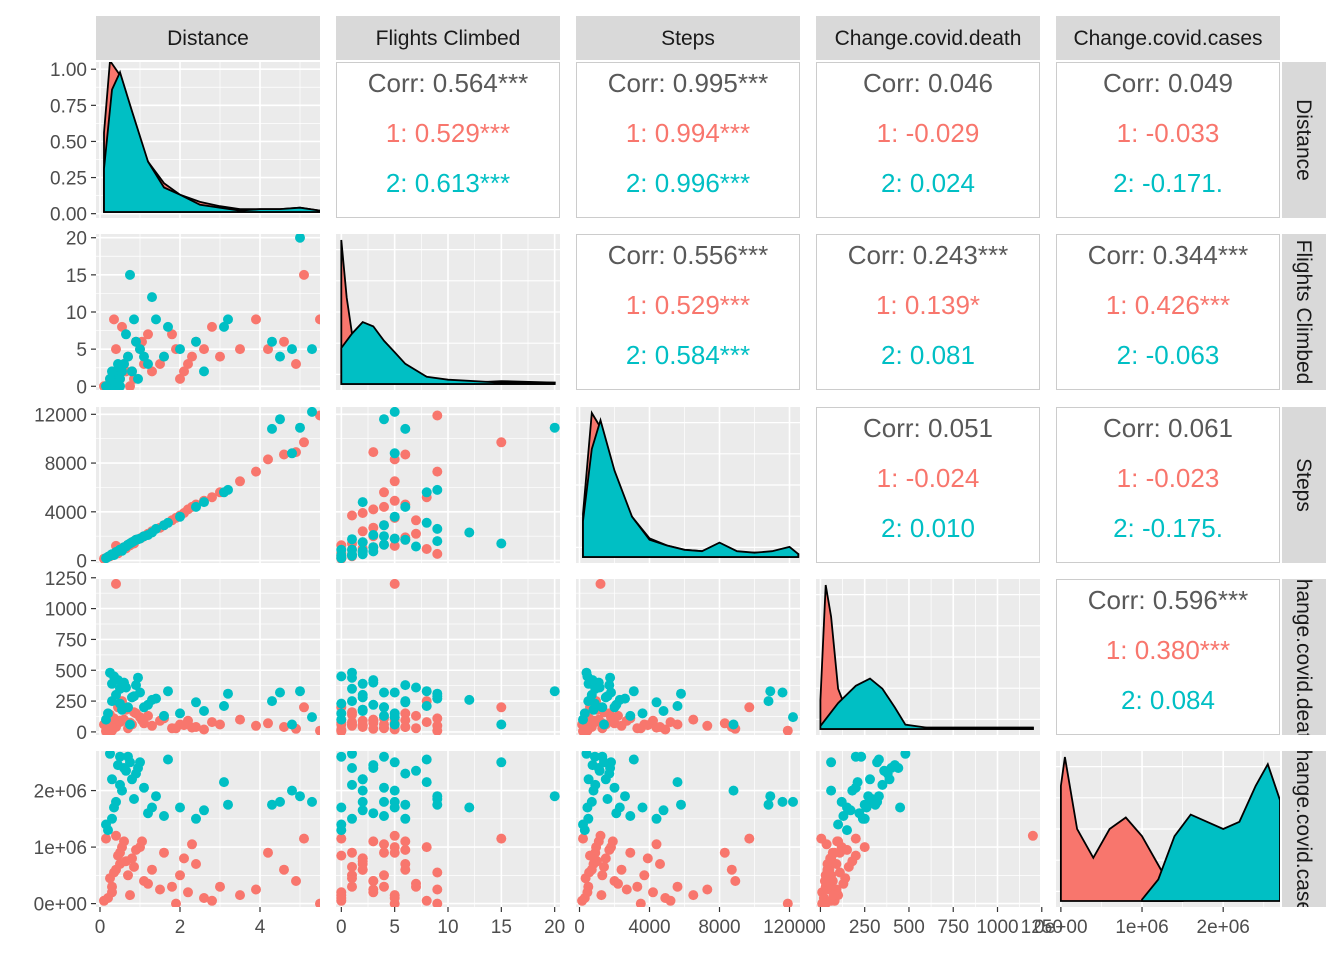  Describe the element at coordinates (1303, 140) in the screenshot. I see `row-strip-label: Distance` at that location.